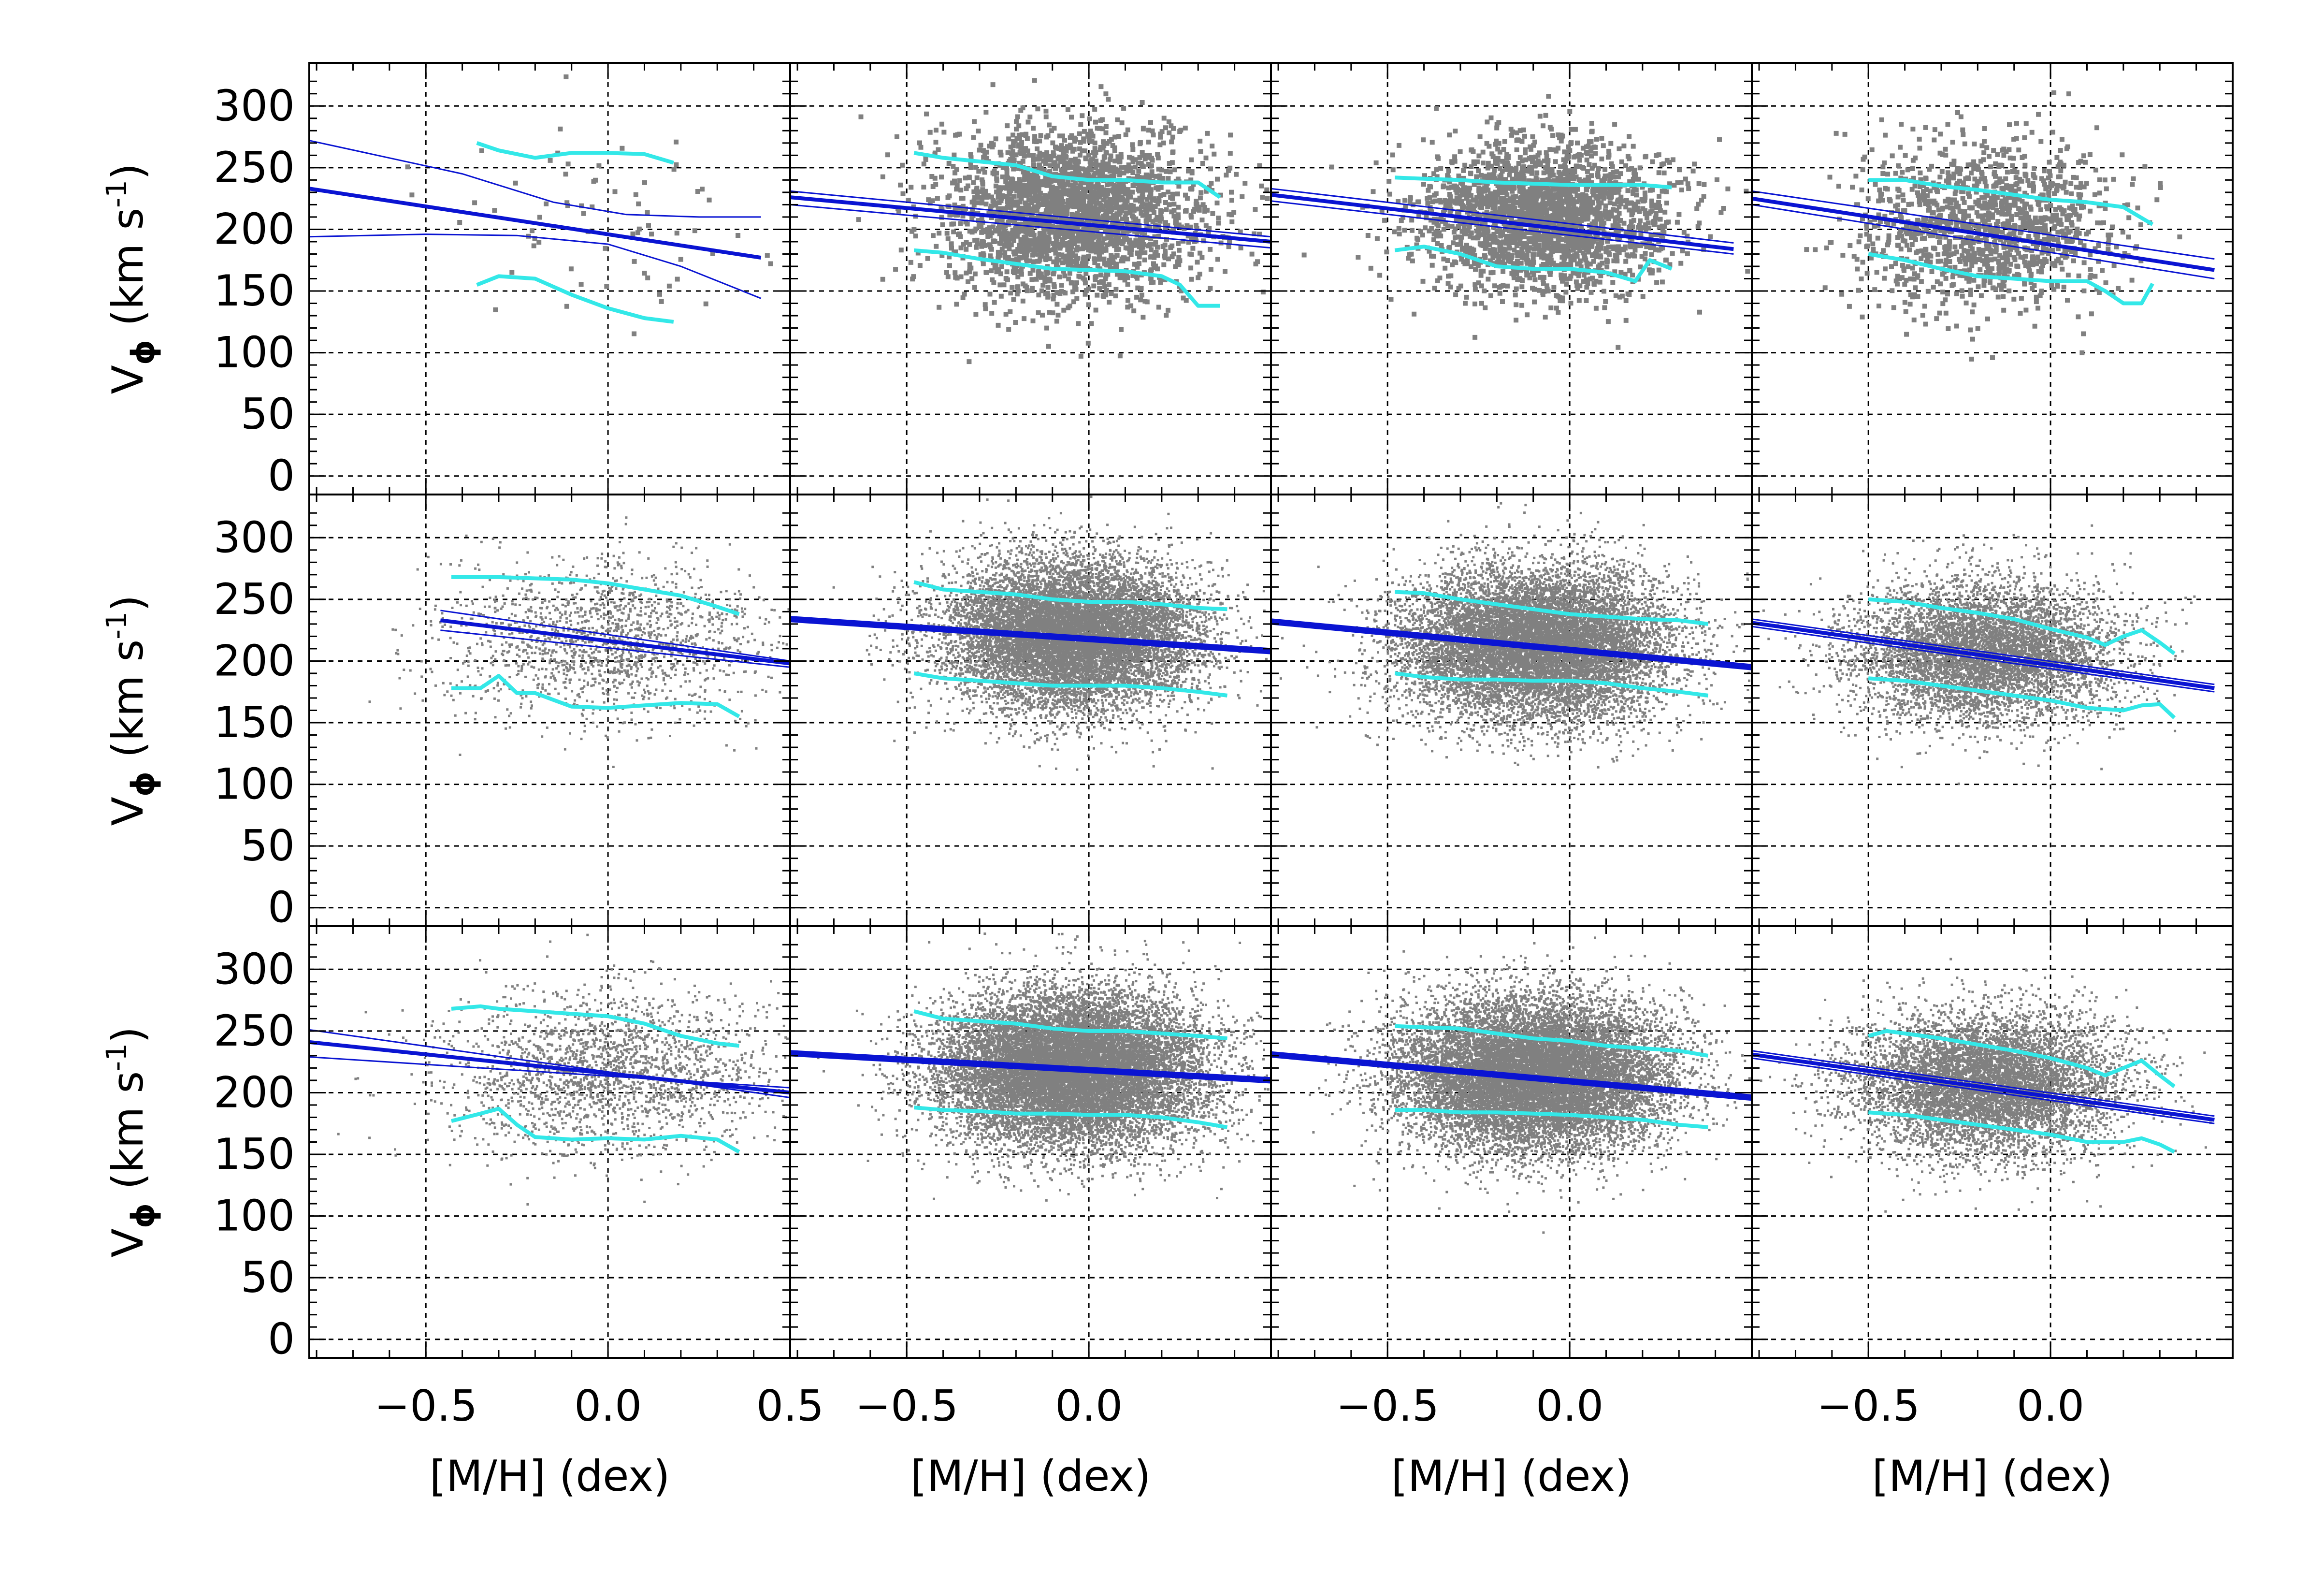 This screenshot has width=2324, height=1586. I want to click on panel-r2-c3, so click(1992, 1142).